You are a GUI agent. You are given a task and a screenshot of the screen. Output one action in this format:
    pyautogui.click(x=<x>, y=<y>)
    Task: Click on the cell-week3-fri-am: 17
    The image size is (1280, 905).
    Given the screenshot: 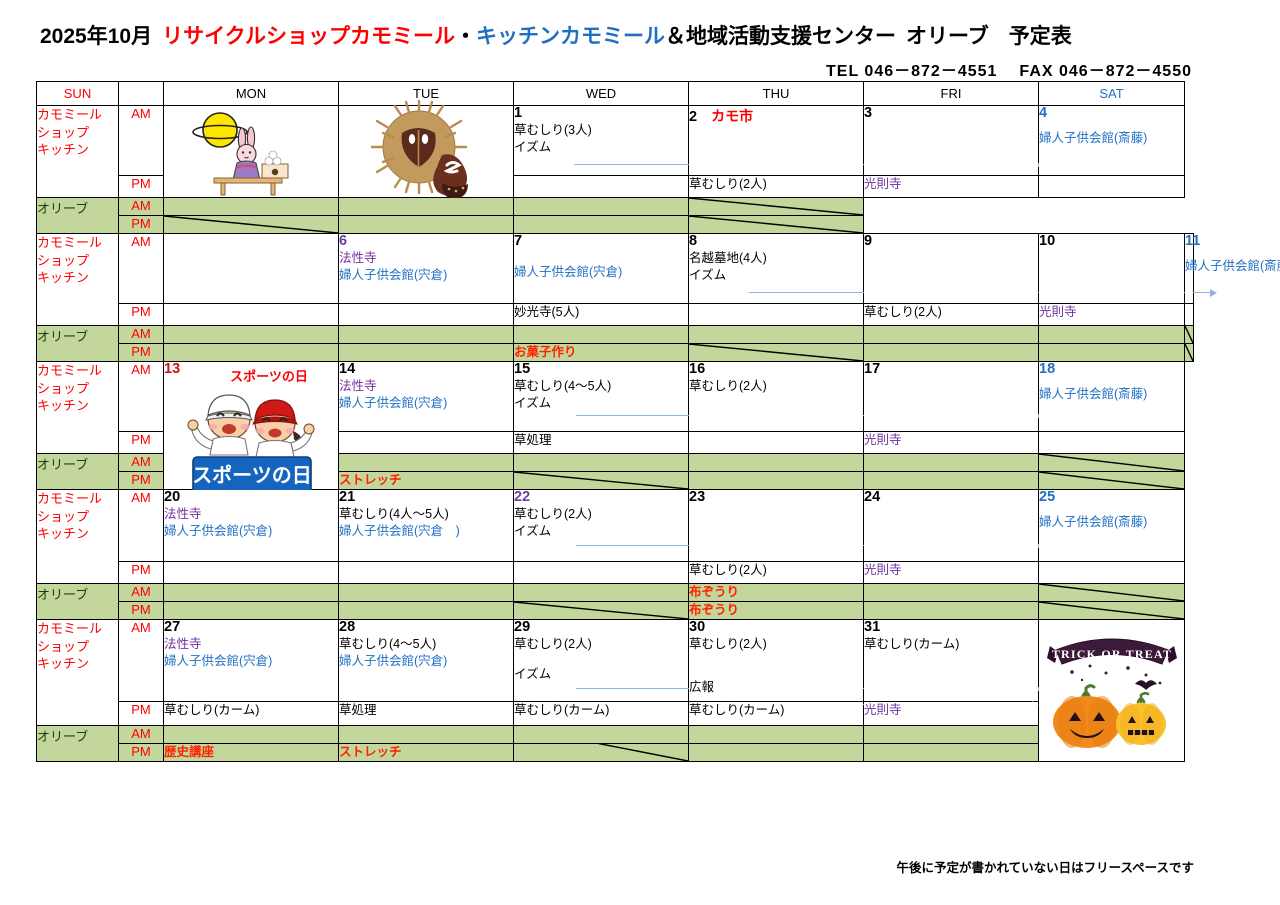 What is the action you would take?
    pyautogui.click(x=951, y=396)
    